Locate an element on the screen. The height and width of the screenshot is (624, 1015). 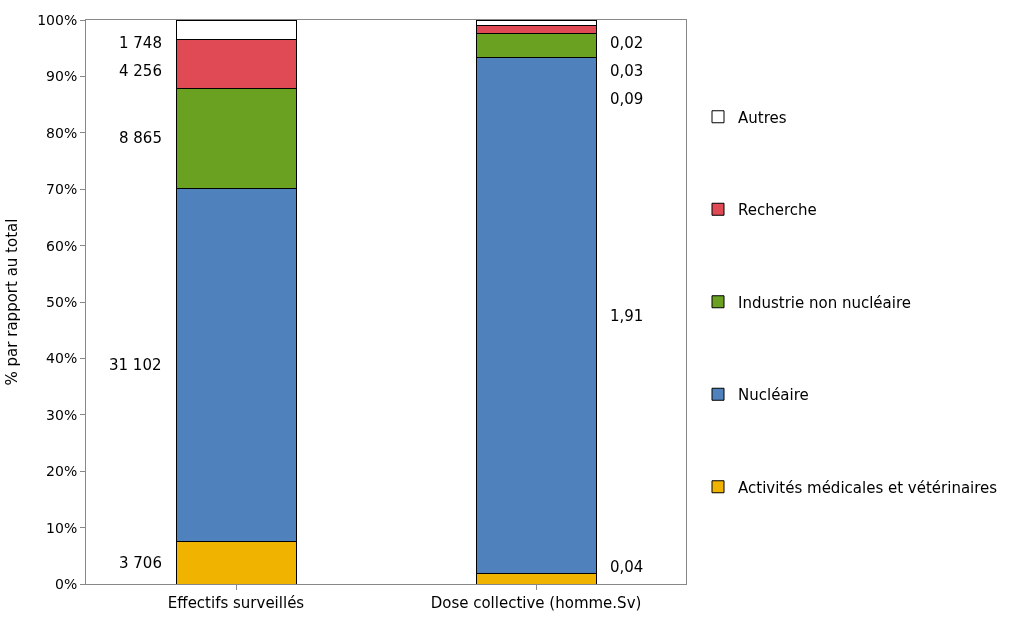
y-tick-label: 90% is located at coordinates (62, 76).